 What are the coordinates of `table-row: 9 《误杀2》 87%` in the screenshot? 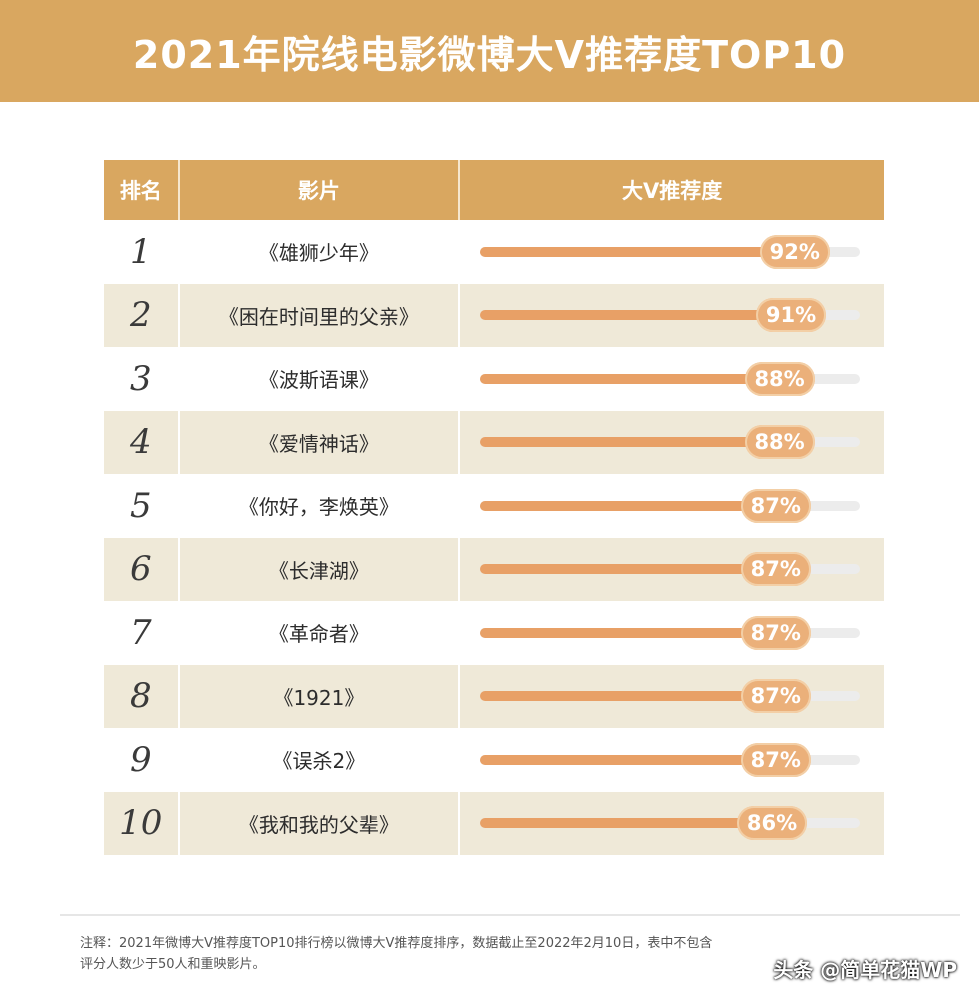 It's located at (494, 760).